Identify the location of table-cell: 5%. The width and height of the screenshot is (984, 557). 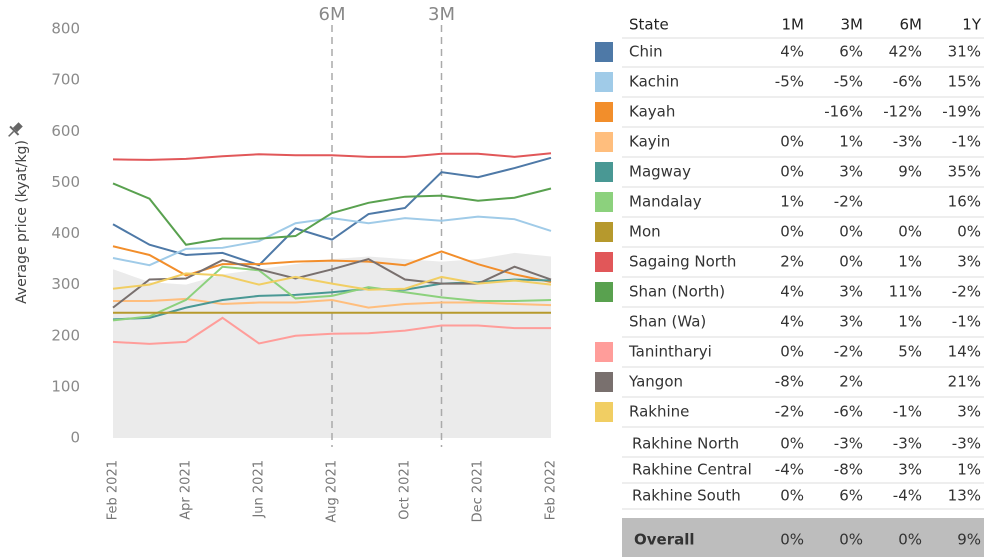
(910, 352).